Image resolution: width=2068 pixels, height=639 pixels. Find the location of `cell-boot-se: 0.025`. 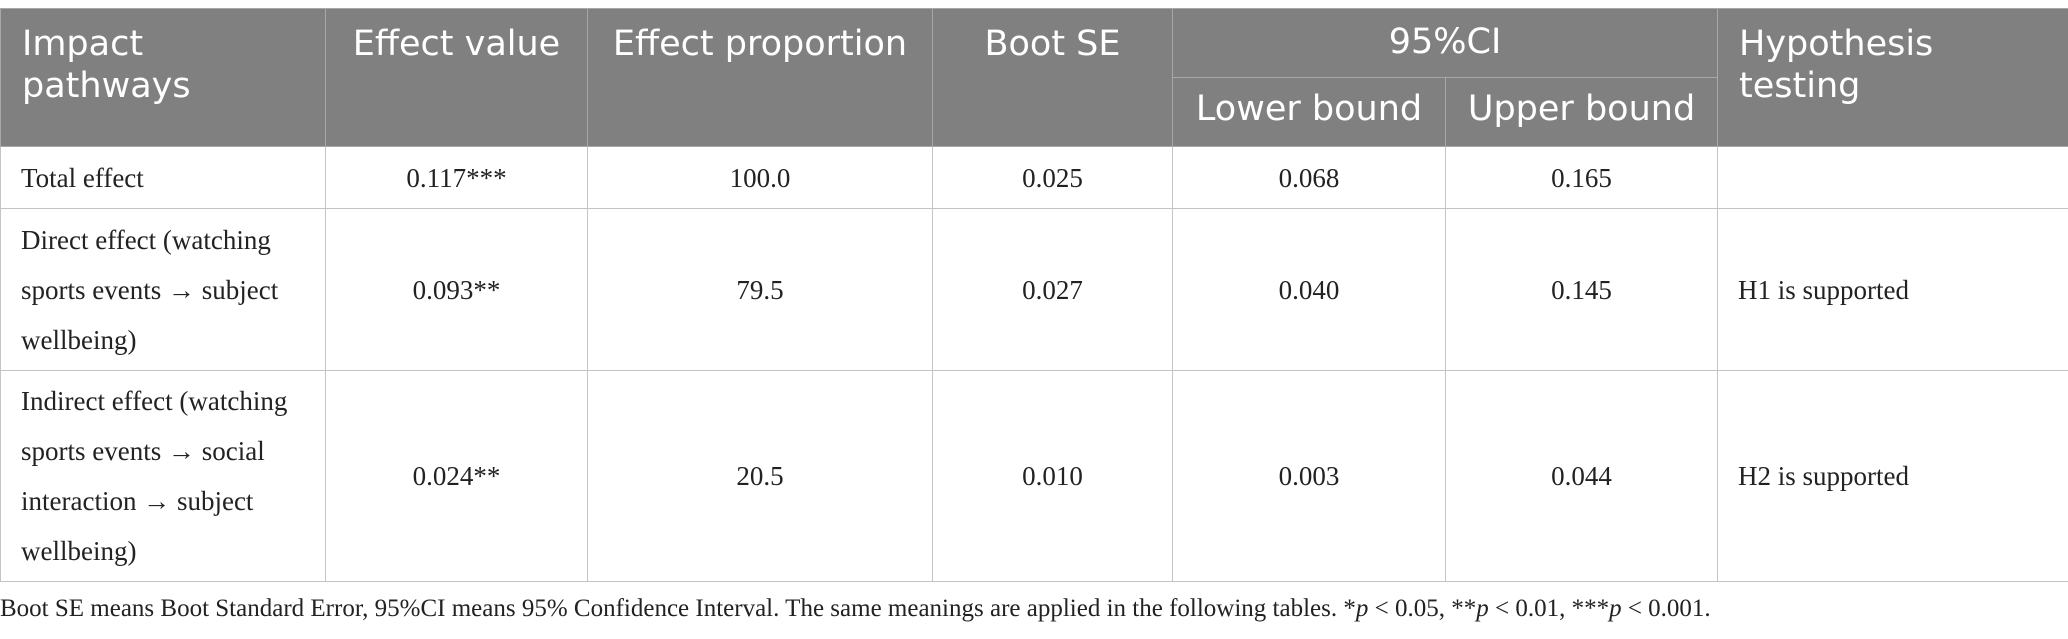

cell-boot-se: 0.025 is located at coordinates (1052, 177).